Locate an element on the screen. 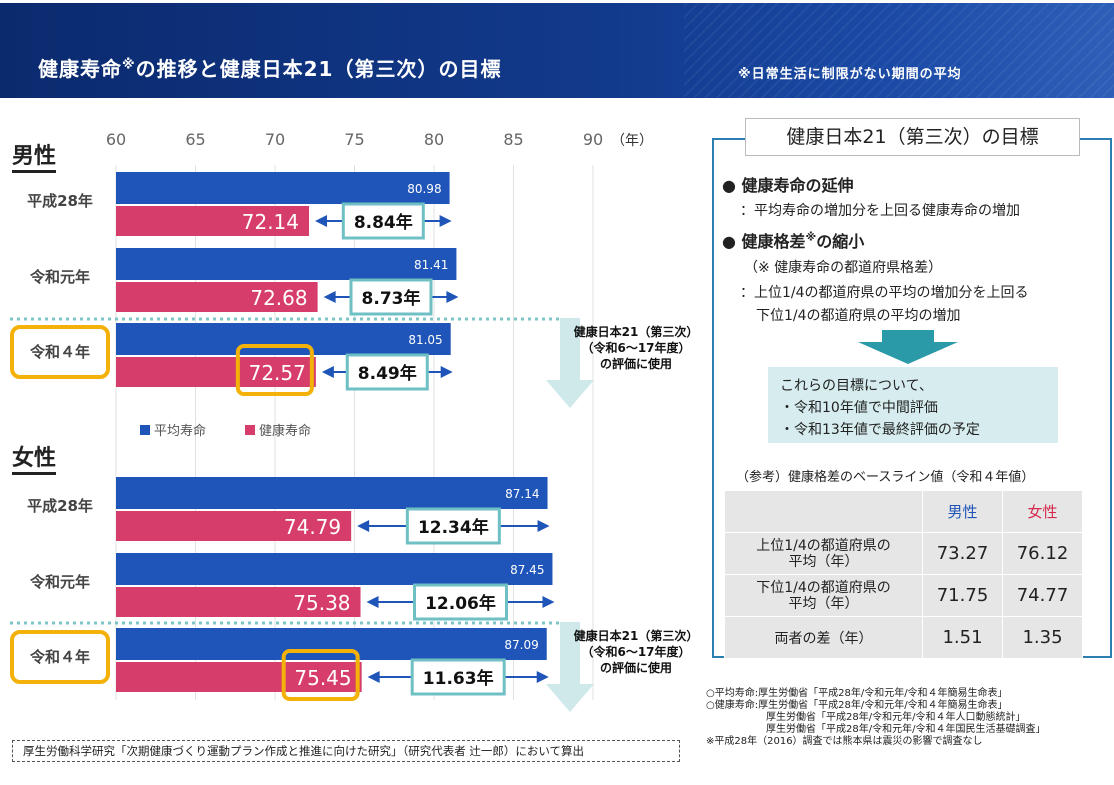  row-male-value: 73.27 is located at coordinates (962, 553).